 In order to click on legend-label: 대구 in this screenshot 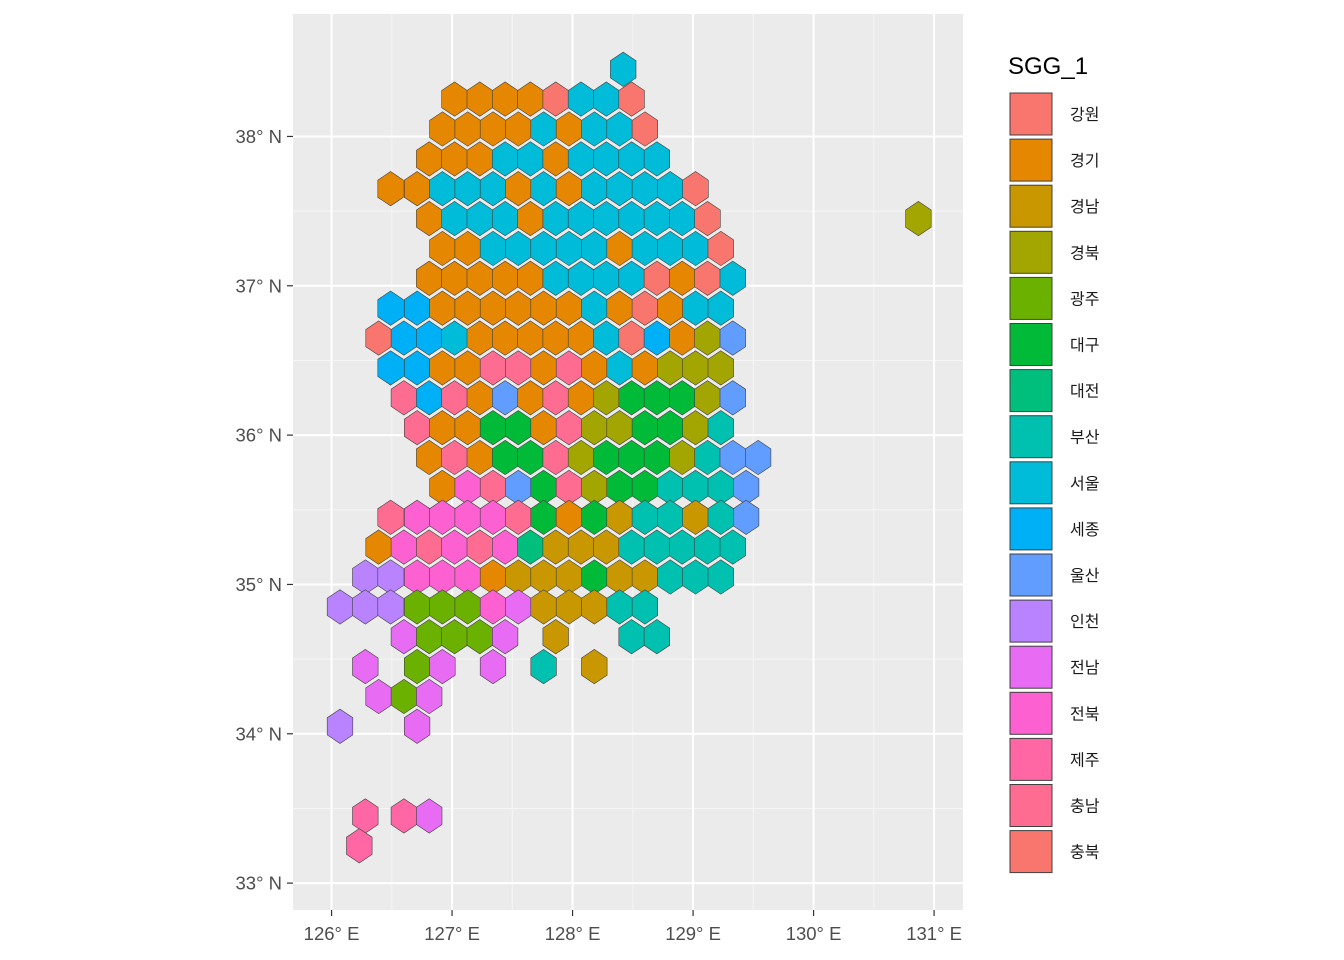, I will do `click(1084, 345)`.